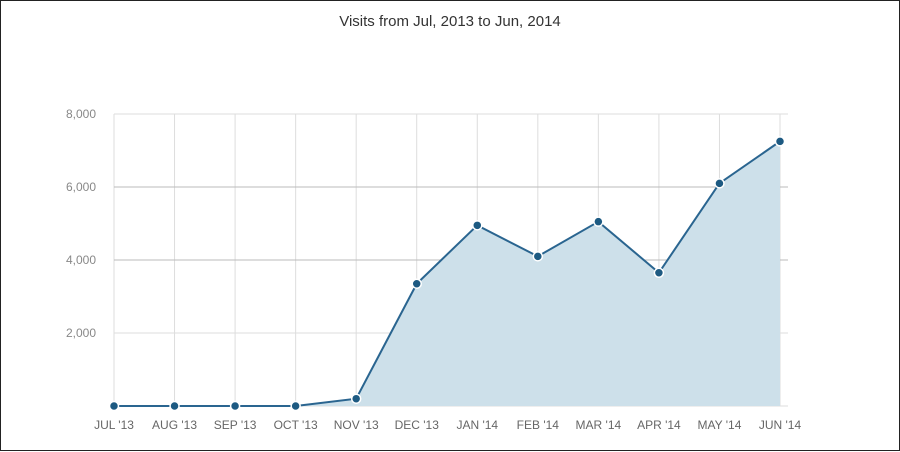 The height and width of the screenshot is (452, 900). What do you see at coordinates (114, 425) in the screenshot?
I see `x-tick-label: JUL '13` at bounding box center [114, 425].